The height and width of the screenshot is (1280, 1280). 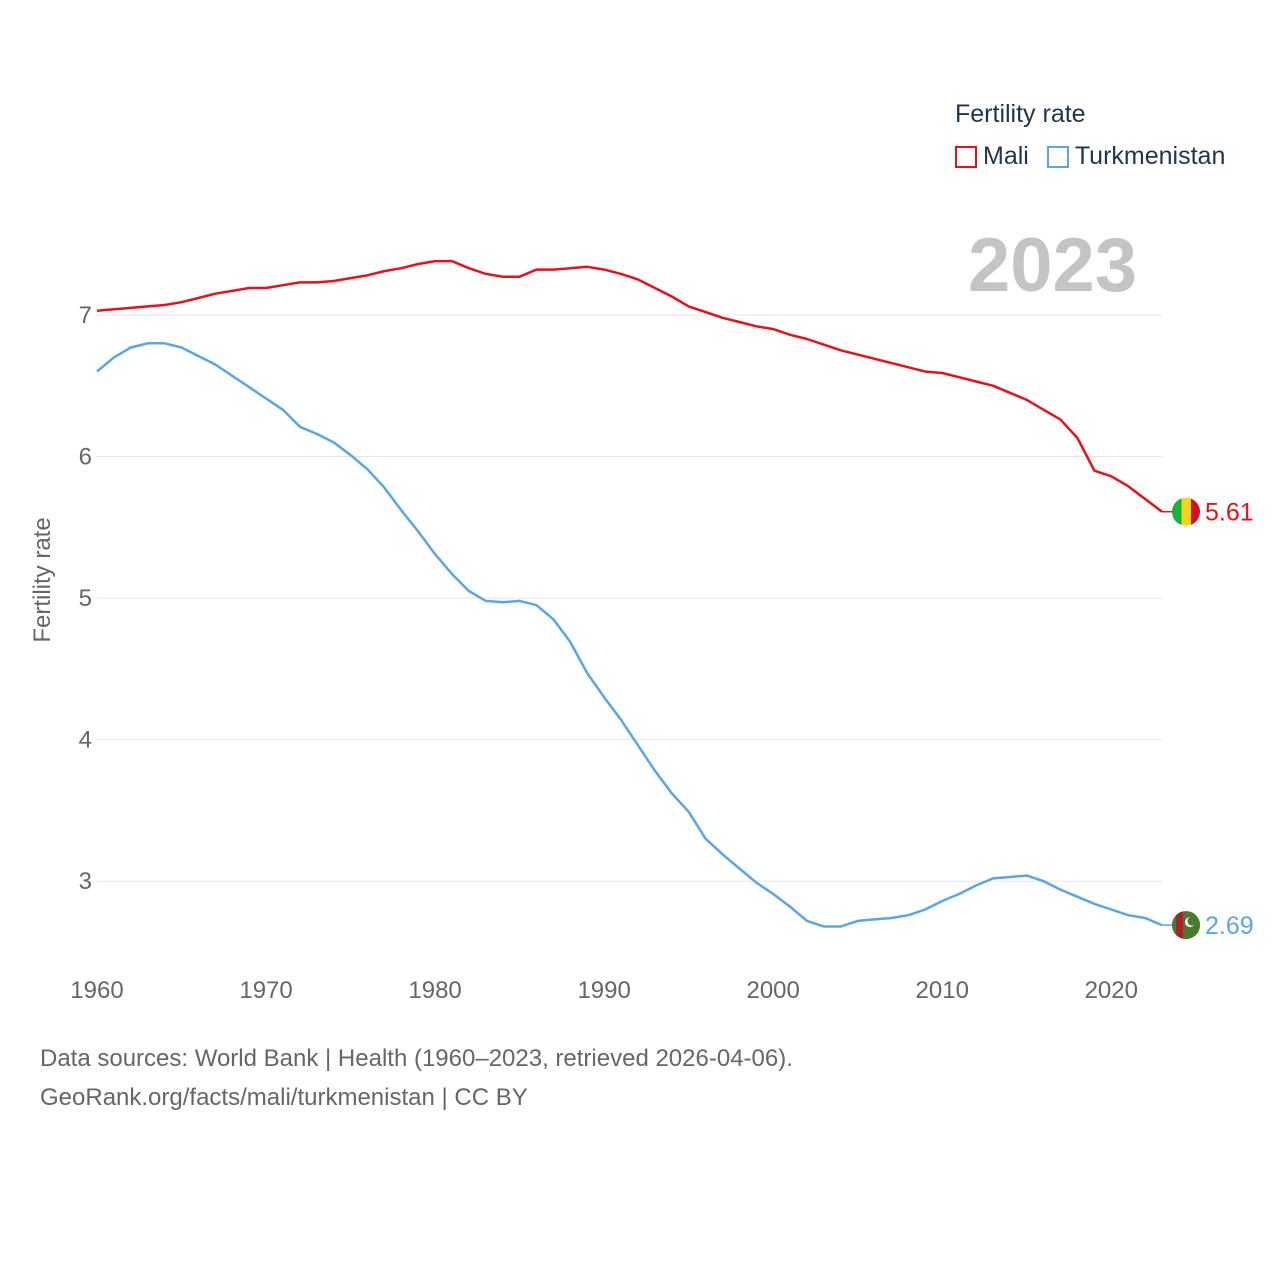 I want to click on legend-swatch-mali, so click(x=966, y=156).